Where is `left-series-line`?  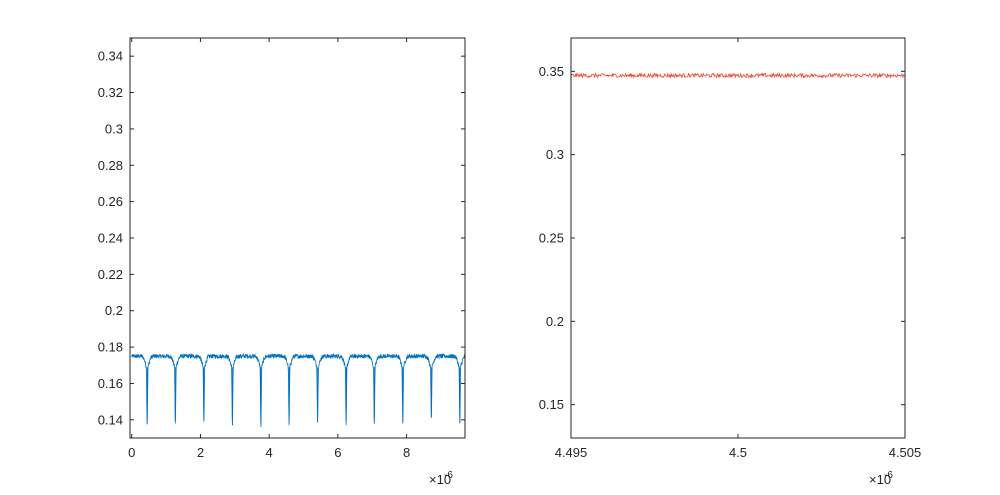 left-series-line is located at coordinates (298, 389).